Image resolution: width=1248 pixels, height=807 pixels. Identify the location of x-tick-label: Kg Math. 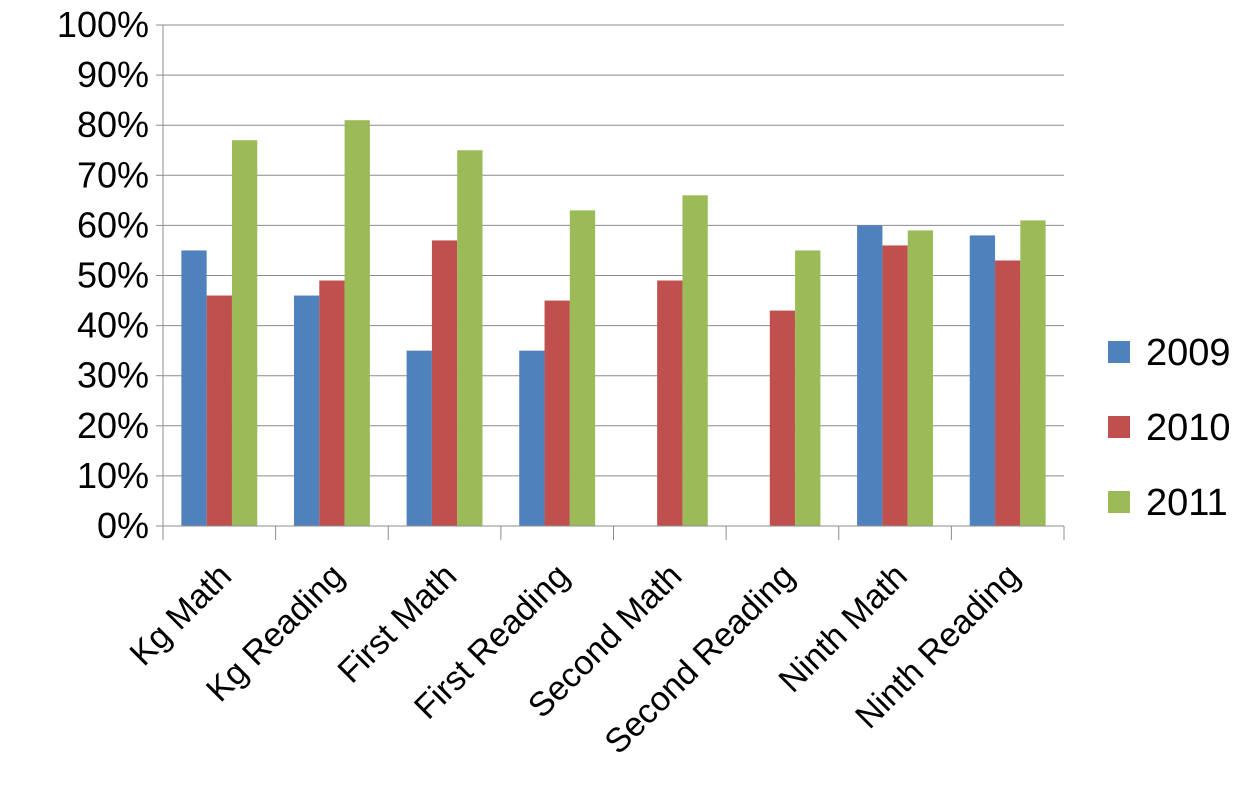
(181, 615).